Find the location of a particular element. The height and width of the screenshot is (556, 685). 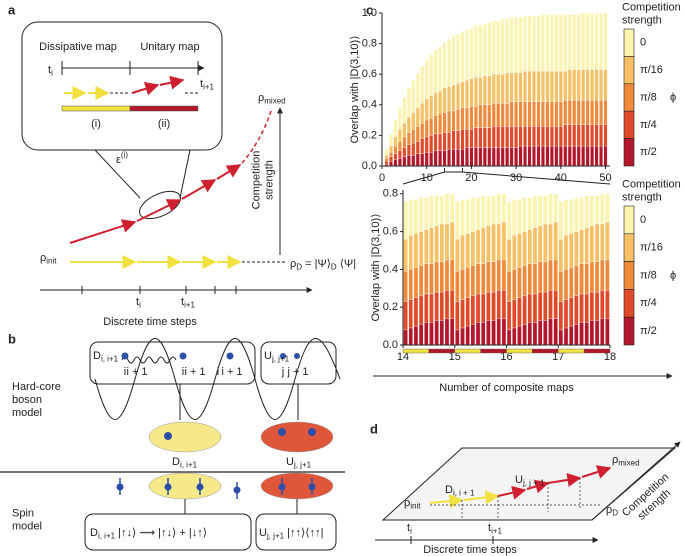

guide-lines is located at coordinates (515, 499).